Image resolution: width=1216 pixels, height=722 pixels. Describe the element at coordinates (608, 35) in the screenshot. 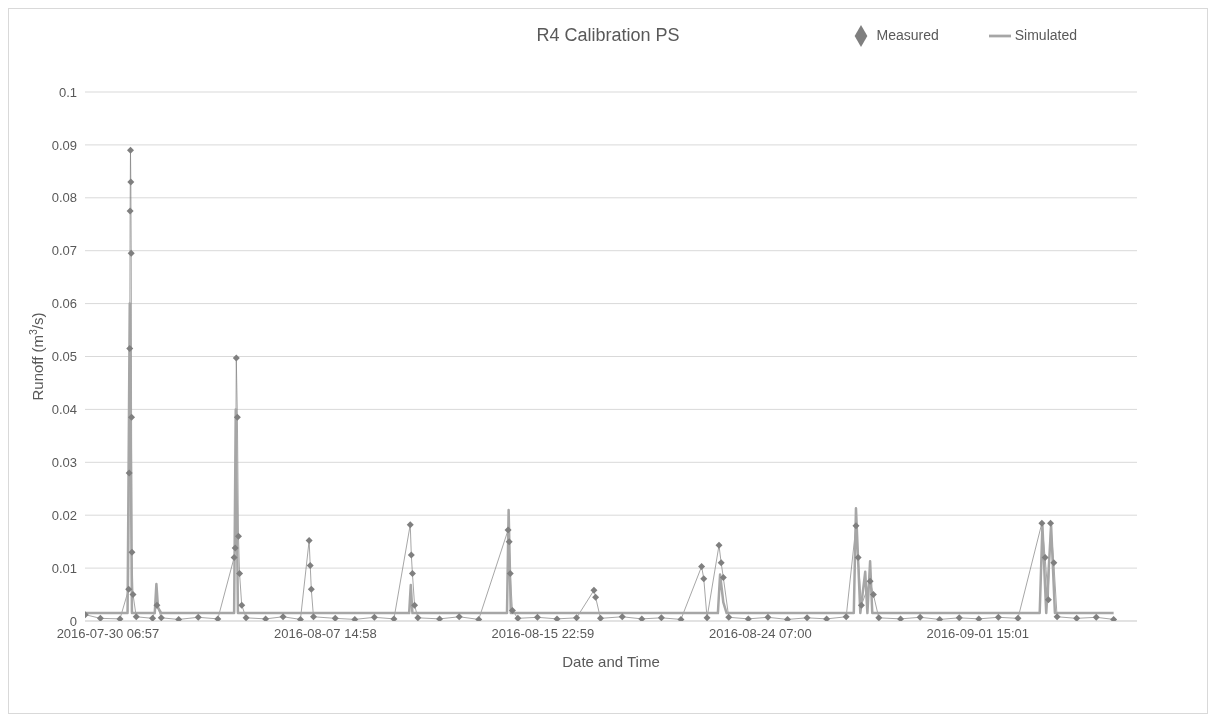

I see `chart-title: R4 Calibration PS` at that location.